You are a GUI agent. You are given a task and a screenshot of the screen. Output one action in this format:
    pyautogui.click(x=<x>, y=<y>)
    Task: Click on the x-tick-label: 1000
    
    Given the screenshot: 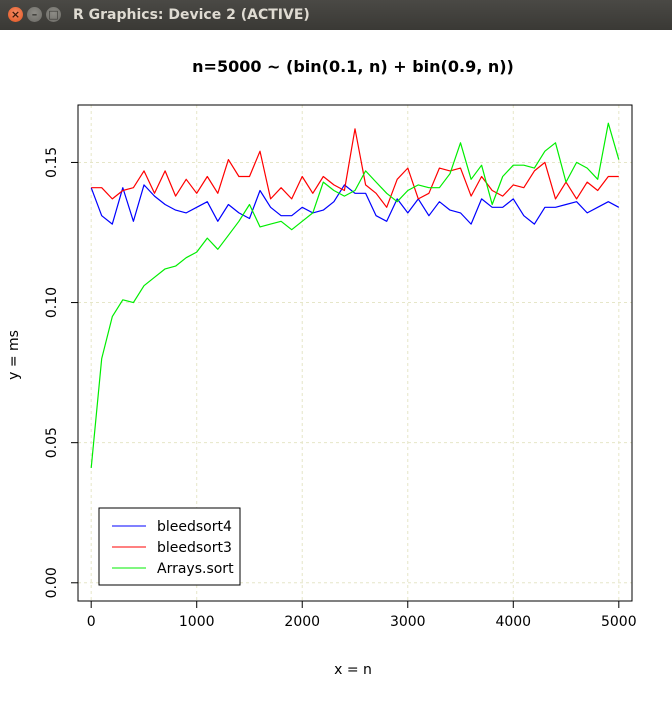 What is the action you would take?
    pyautogui.click(x=197, y=622)
    